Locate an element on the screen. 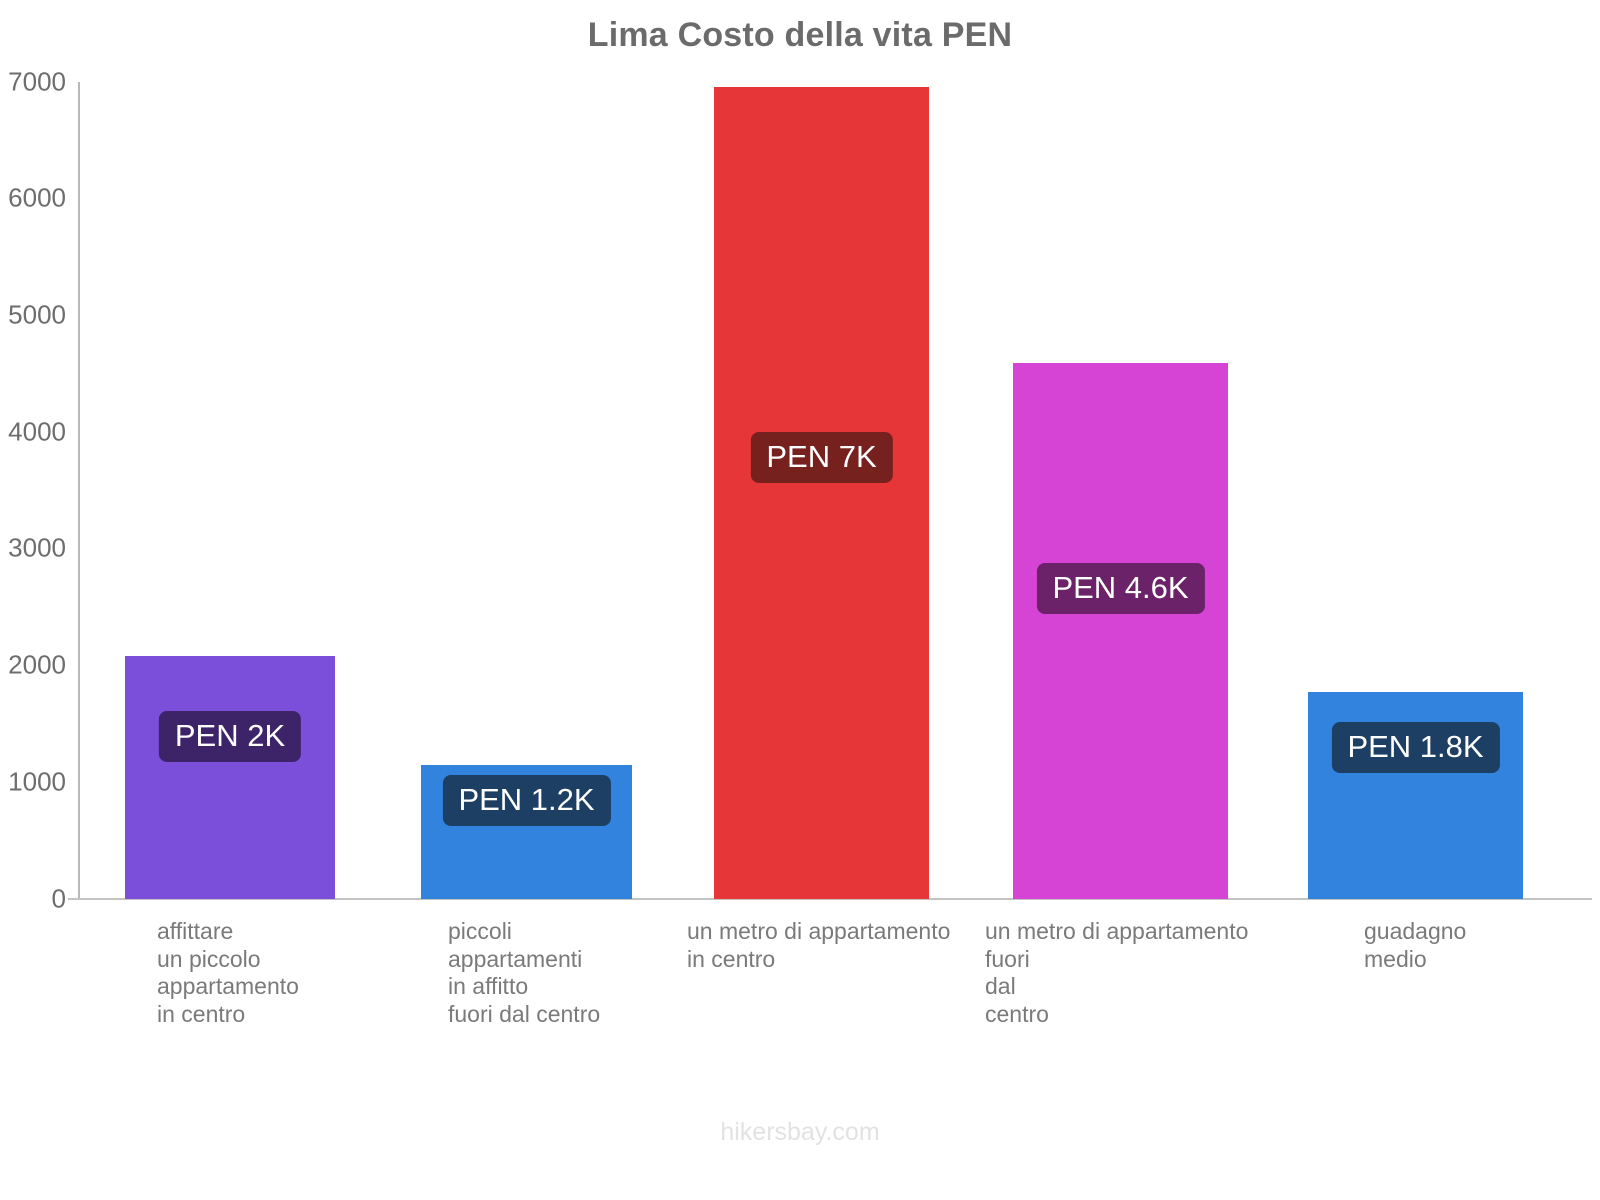 The width and height of the screenshot is (1600, 1200). y-tick-label: 1000 is located at coordinates (37, 781).